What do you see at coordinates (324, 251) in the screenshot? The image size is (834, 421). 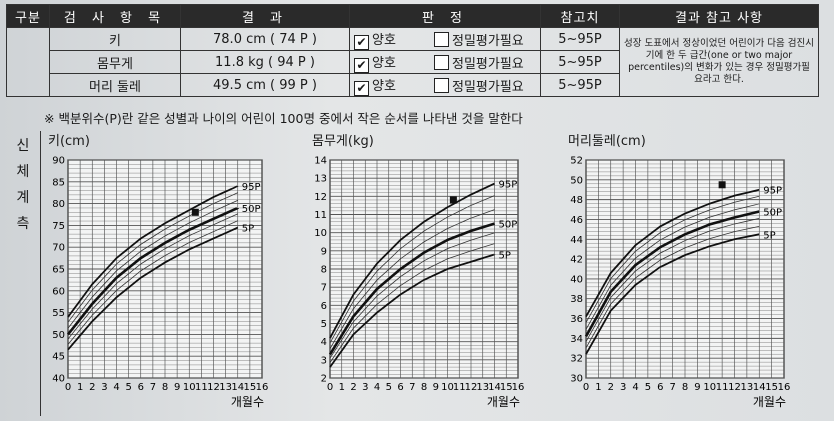 I see `y-tick-label: 9` at bounding box center [324, 251].